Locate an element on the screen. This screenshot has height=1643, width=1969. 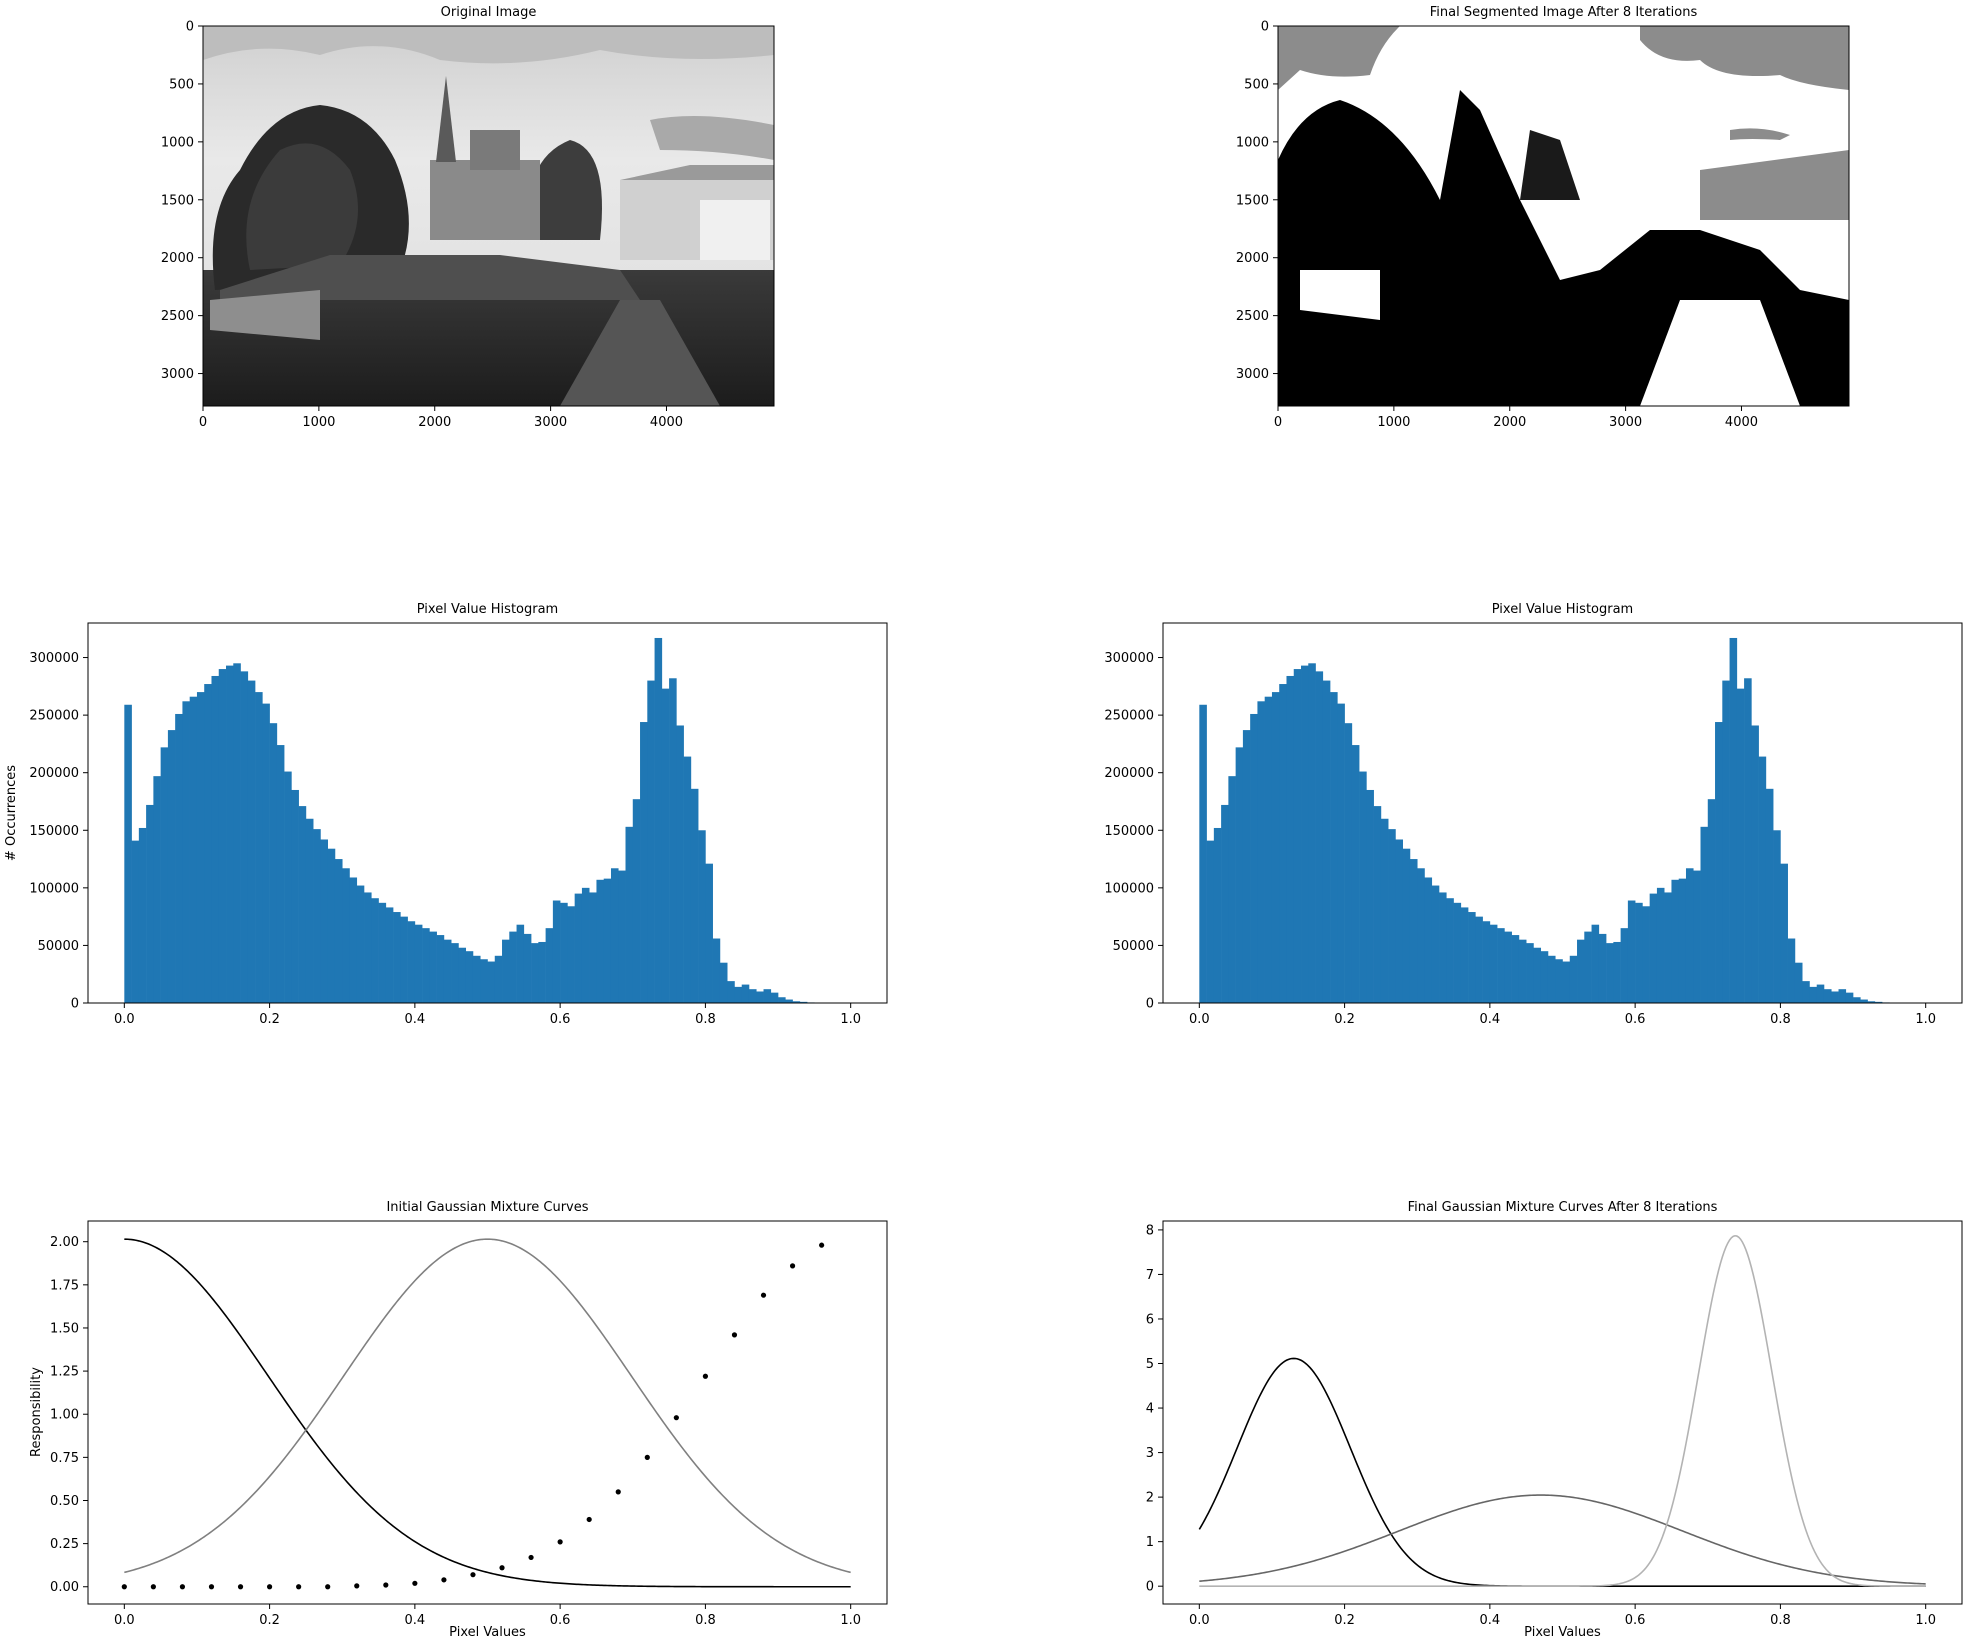
x-tick-label: 4000 is located at coordinates (1741, 422).